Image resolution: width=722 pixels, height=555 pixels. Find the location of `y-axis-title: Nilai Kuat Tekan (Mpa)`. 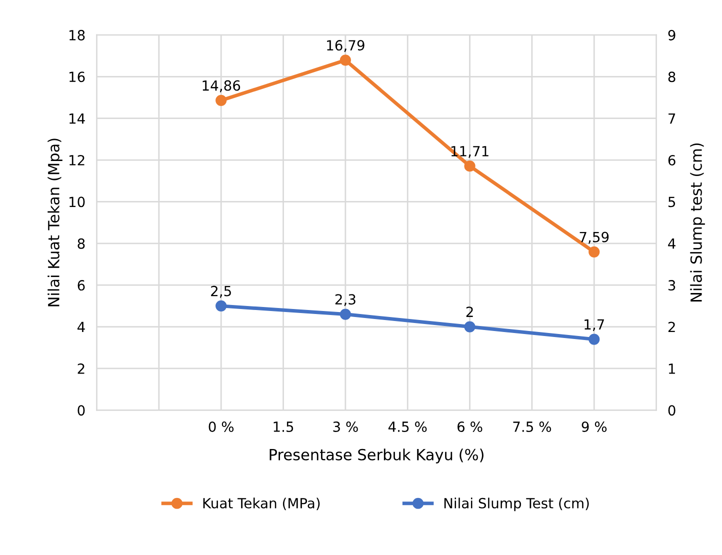

y-axis-title: Nilai Kuat Tekan (Mpa) is located at coordinates (55, 222).